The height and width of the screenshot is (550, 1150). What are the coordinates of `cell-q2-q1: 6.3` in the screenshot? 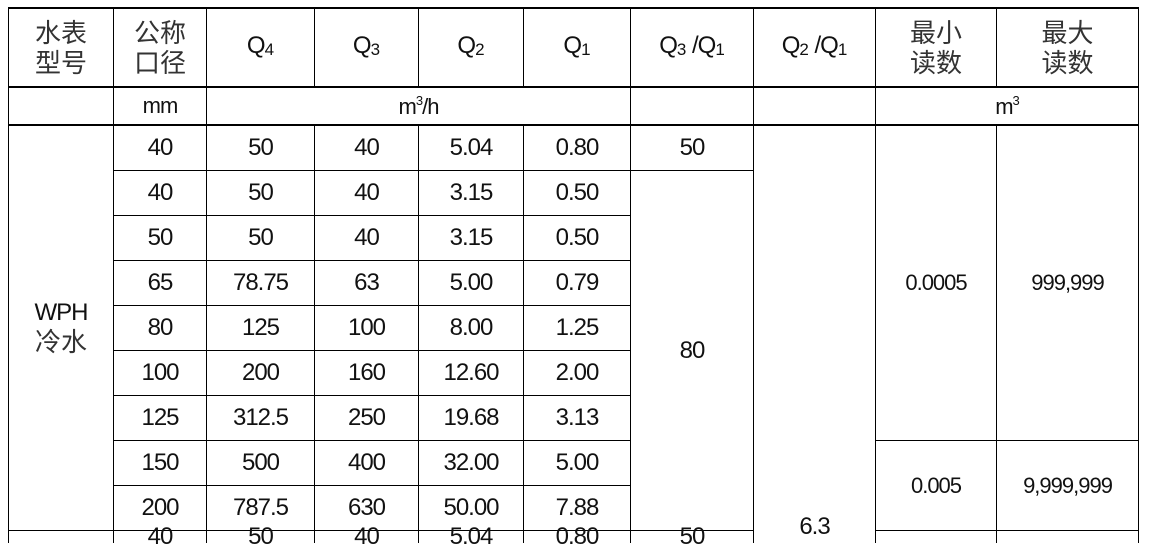 It's located at (814, 333).